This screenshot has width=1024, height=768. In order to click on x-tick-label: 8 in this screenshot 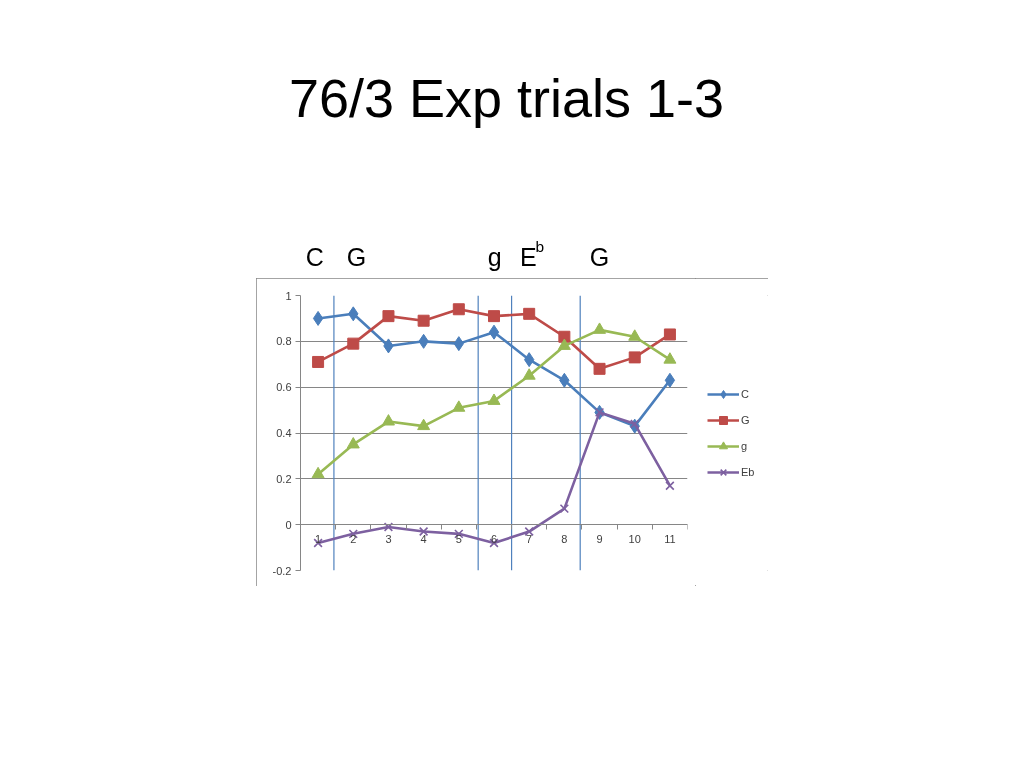, I will do `click(564, 538)`.